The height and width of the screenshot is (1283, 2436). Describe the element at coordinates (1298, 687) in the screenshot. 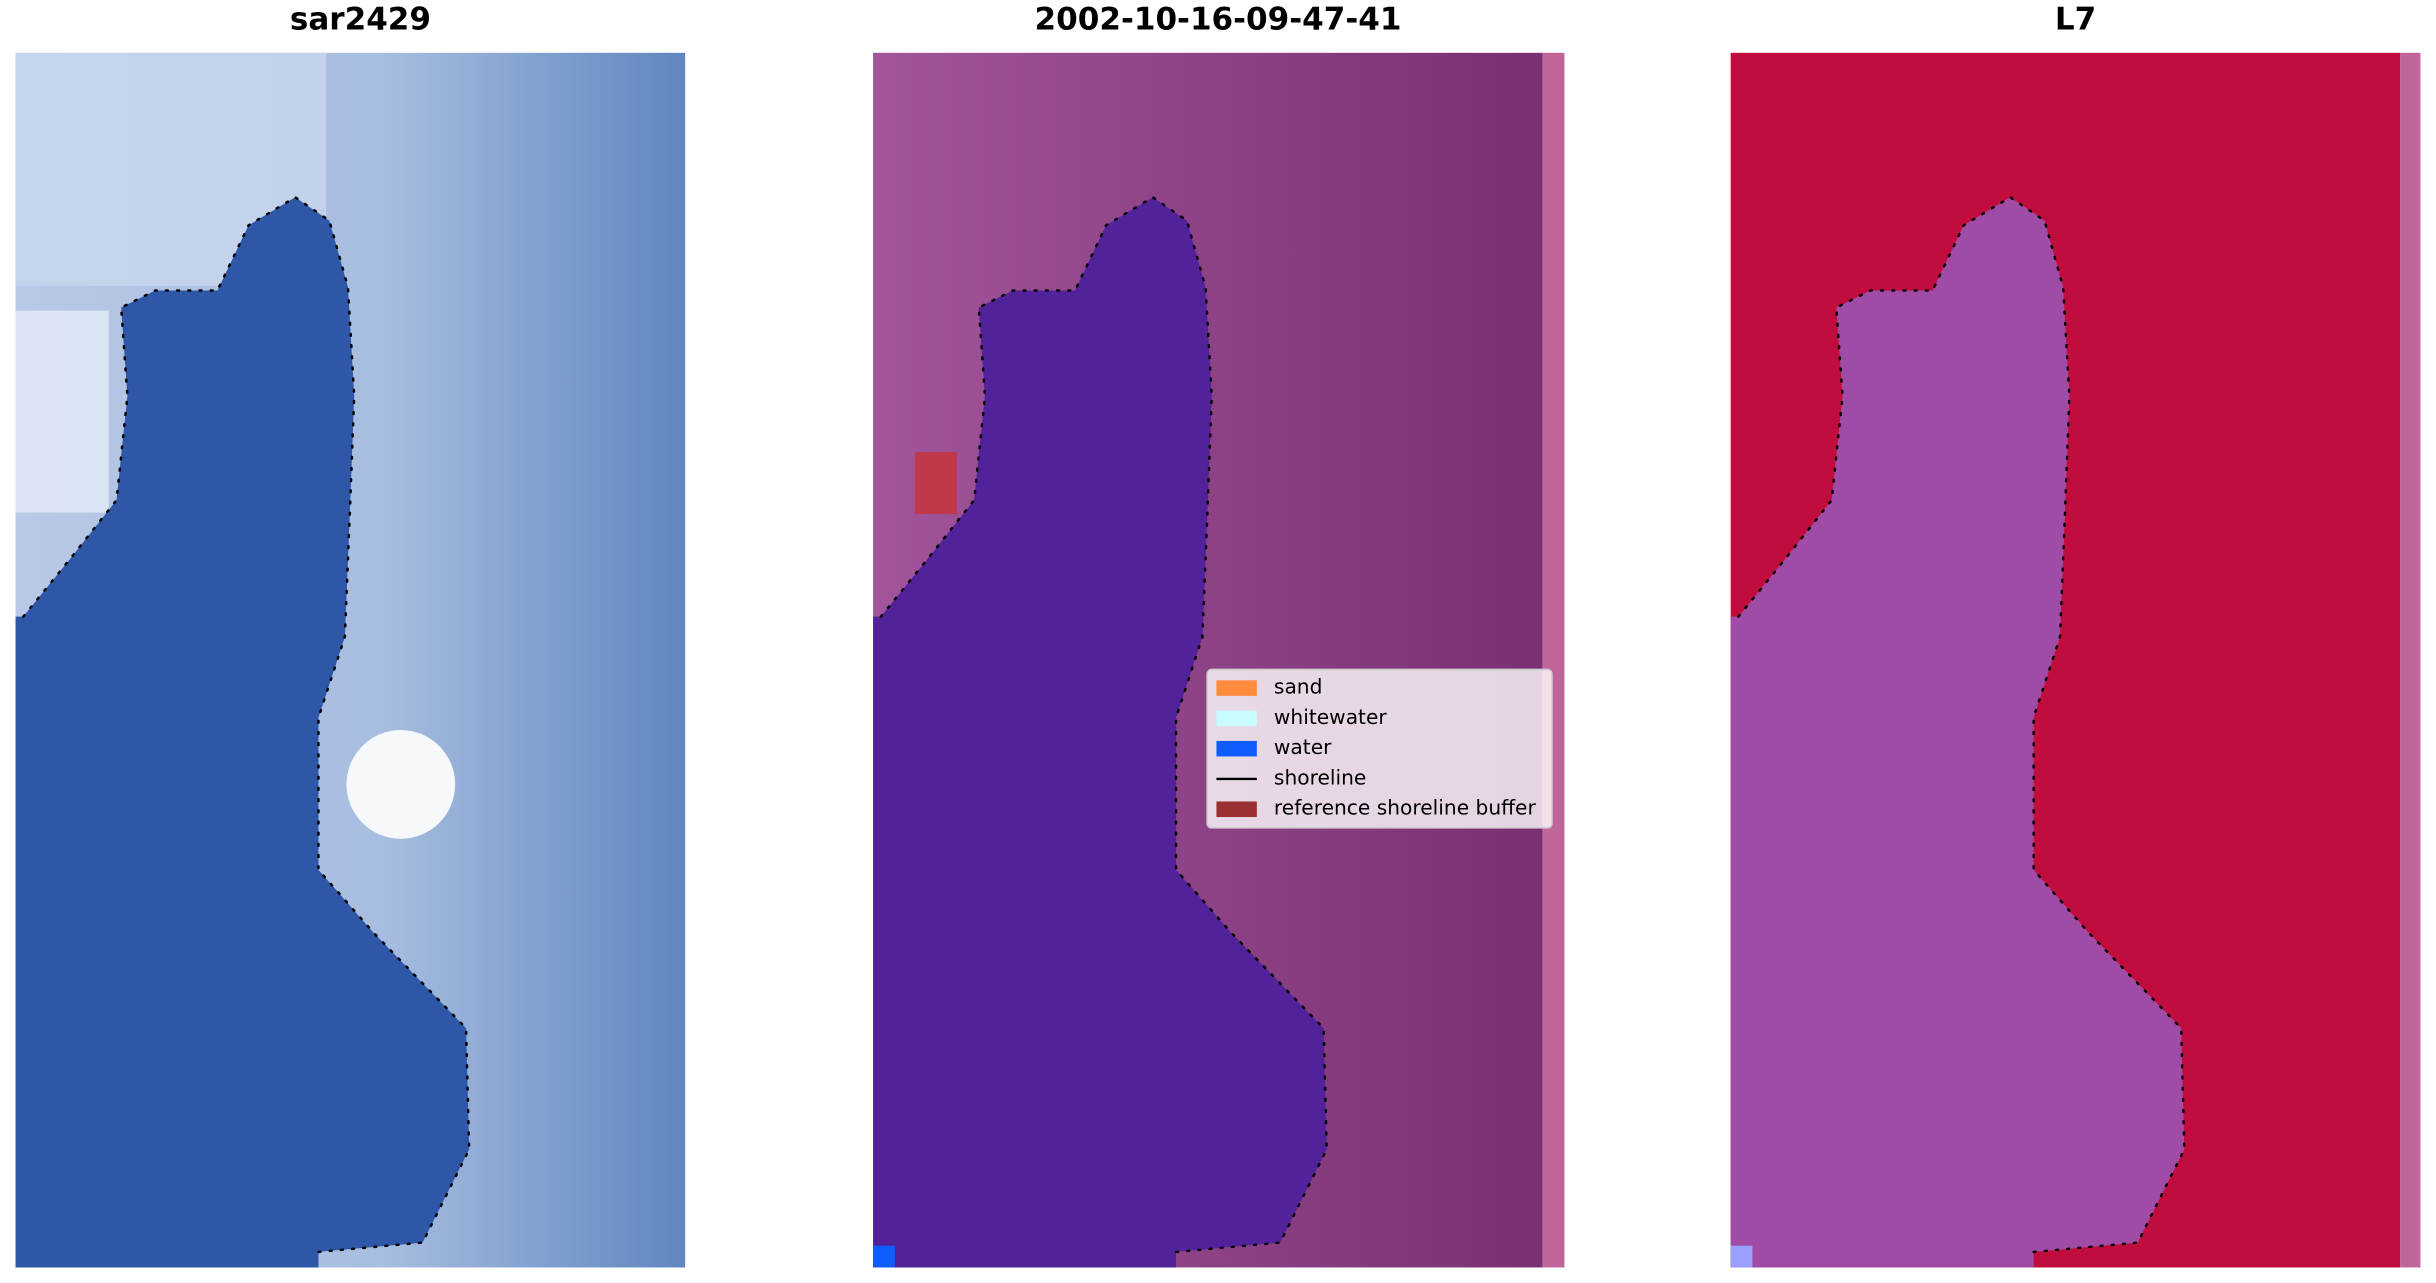

I see `legend-label: sand` at that location.